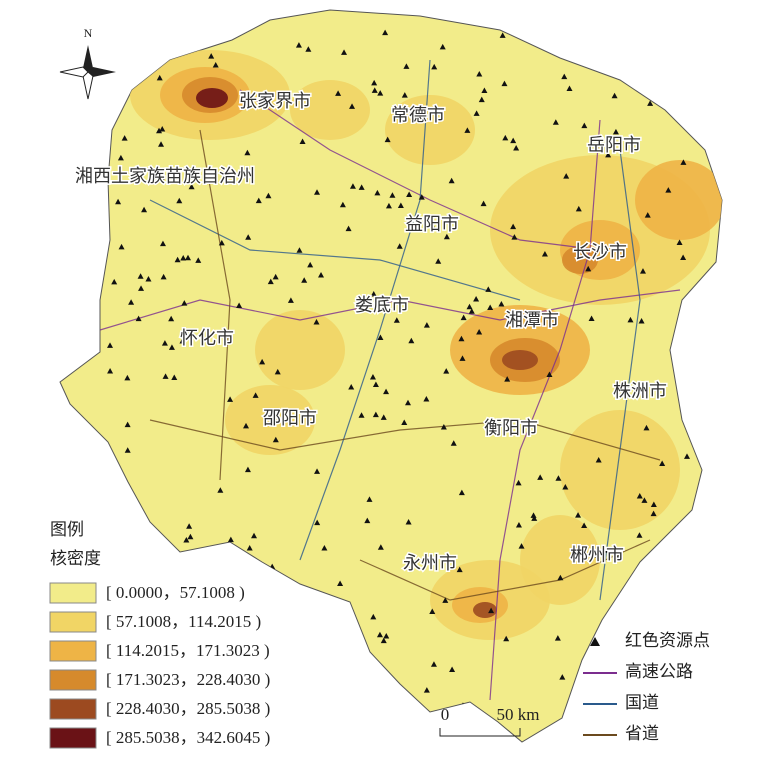  What do you see at coordinates (188, 679) in the screenshot?
I see `legend-label: [ 171.3023，228.4030 )` at bounding box center [188, 679].